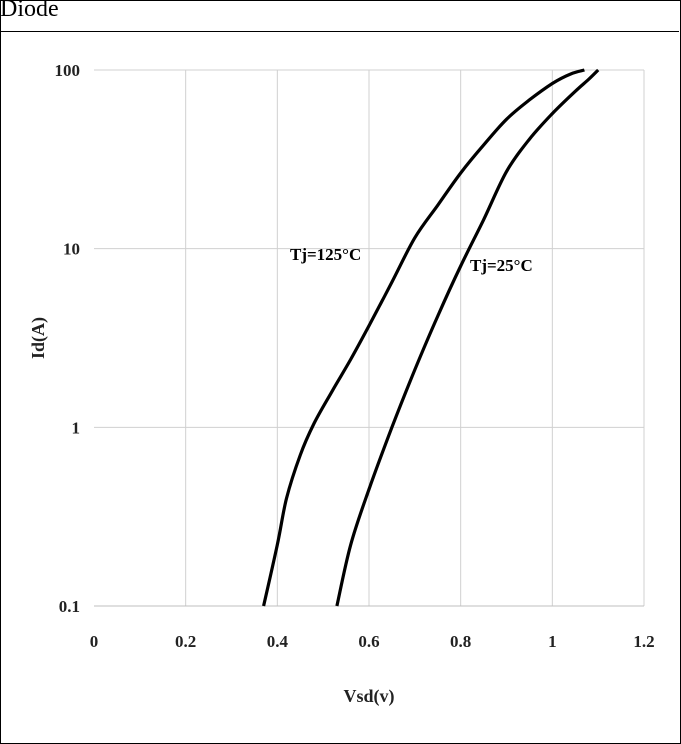 The width and height of the screenshot is (681, 744). I want to click on y-tick-label: 10, so click(71, 249).